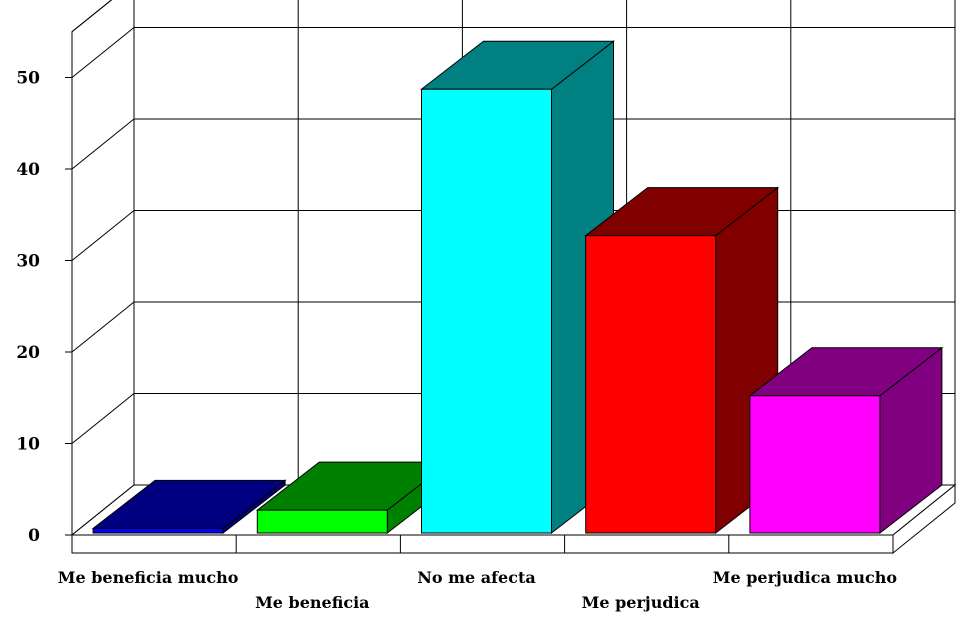 This screenshot has width=965, height=620. I want to click on y-tick-label: 0, so click(34, 536).